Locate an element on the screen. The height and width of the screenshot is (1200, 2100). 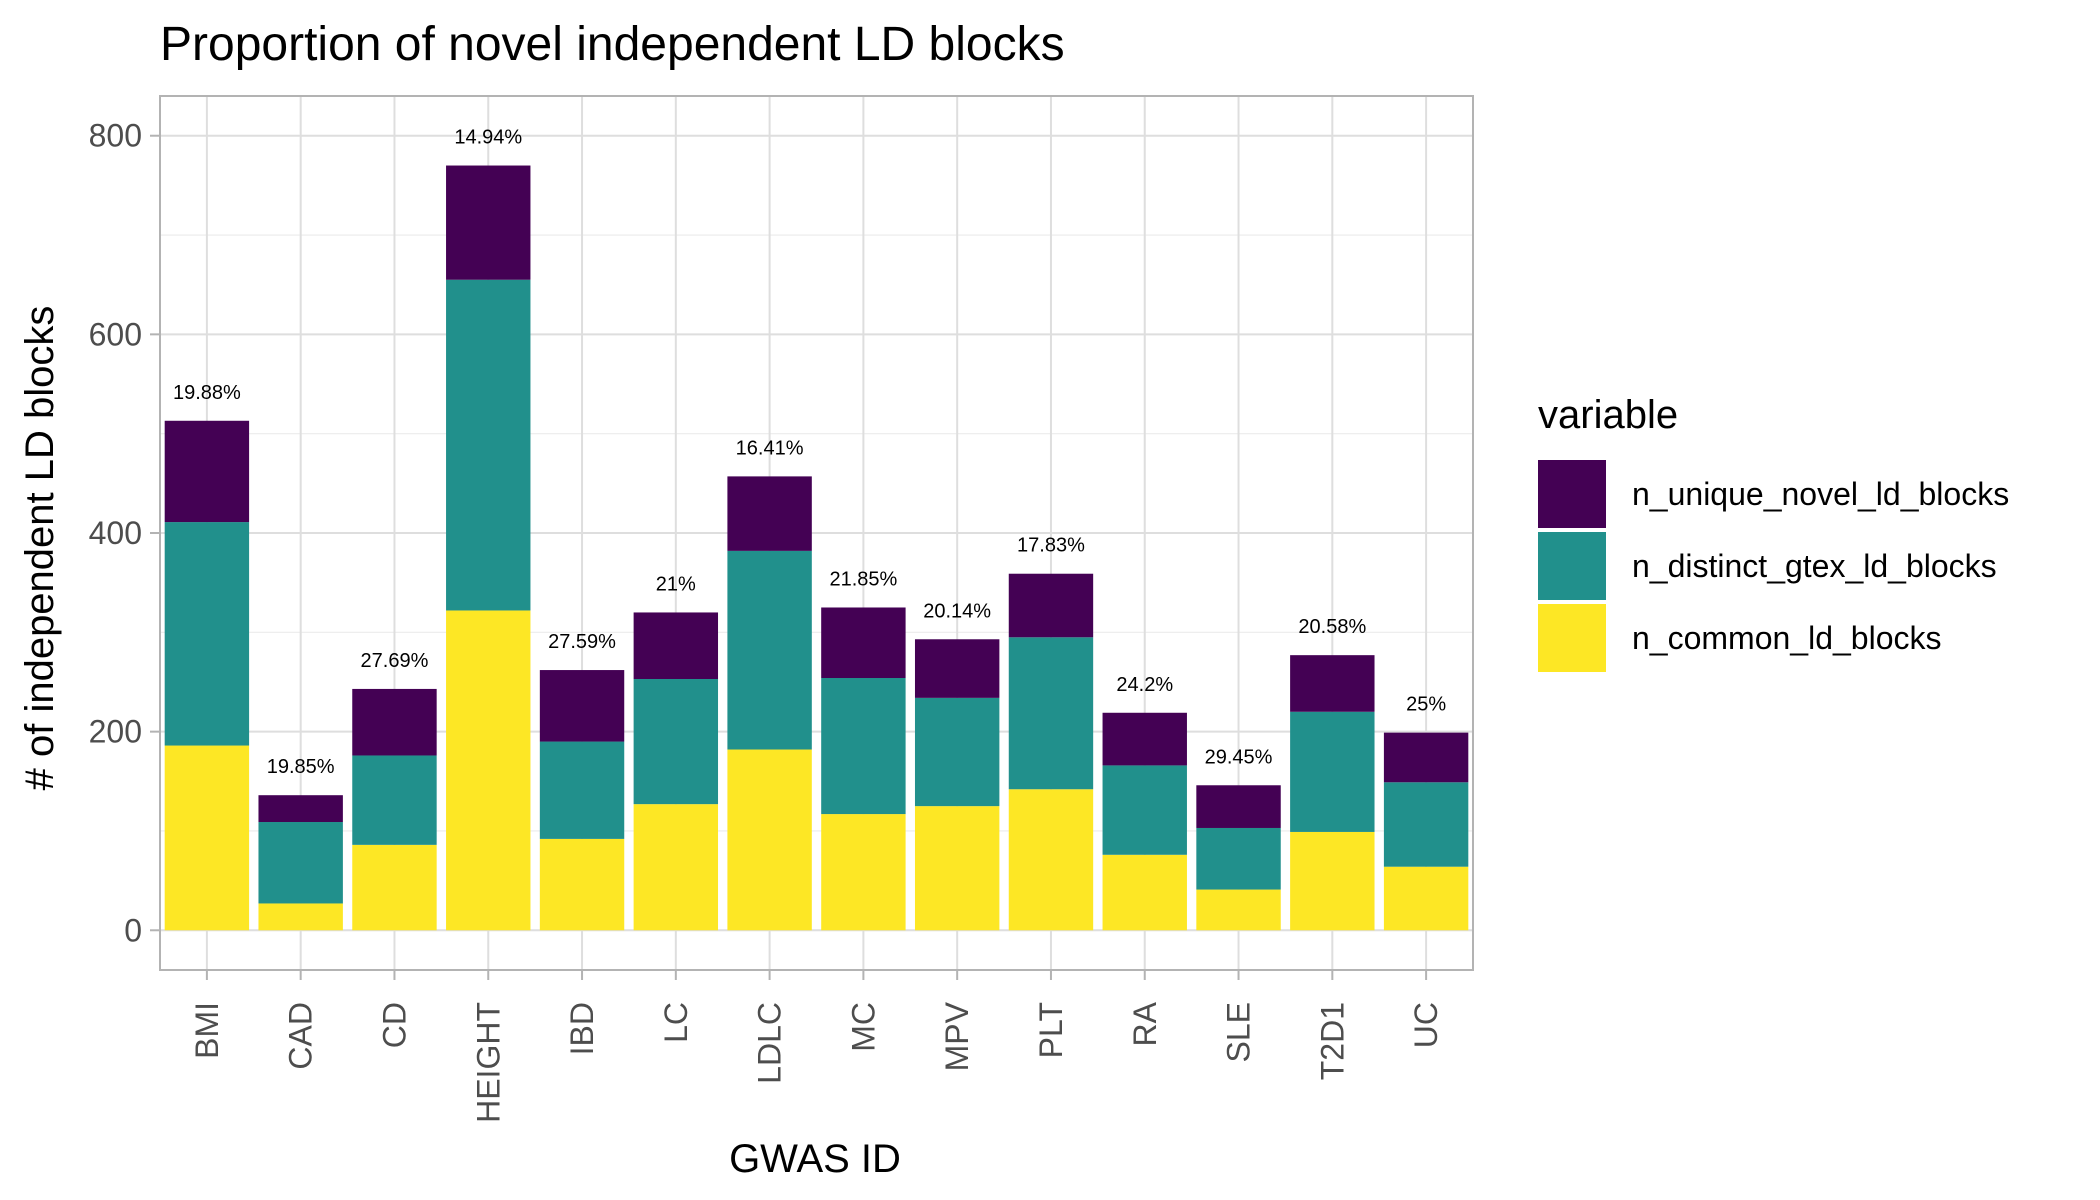
legend-swatch-n_distinct_gtex_ld_blocks is located at coordinates (1572, 566).